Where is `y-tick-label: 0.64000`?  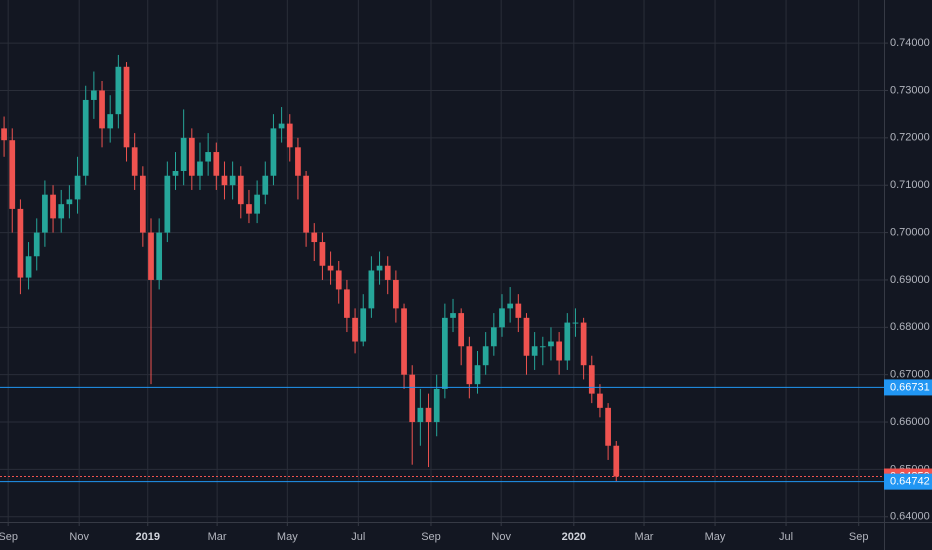
y-tick-label: 0.64000 is located at coordinates (910, 517).